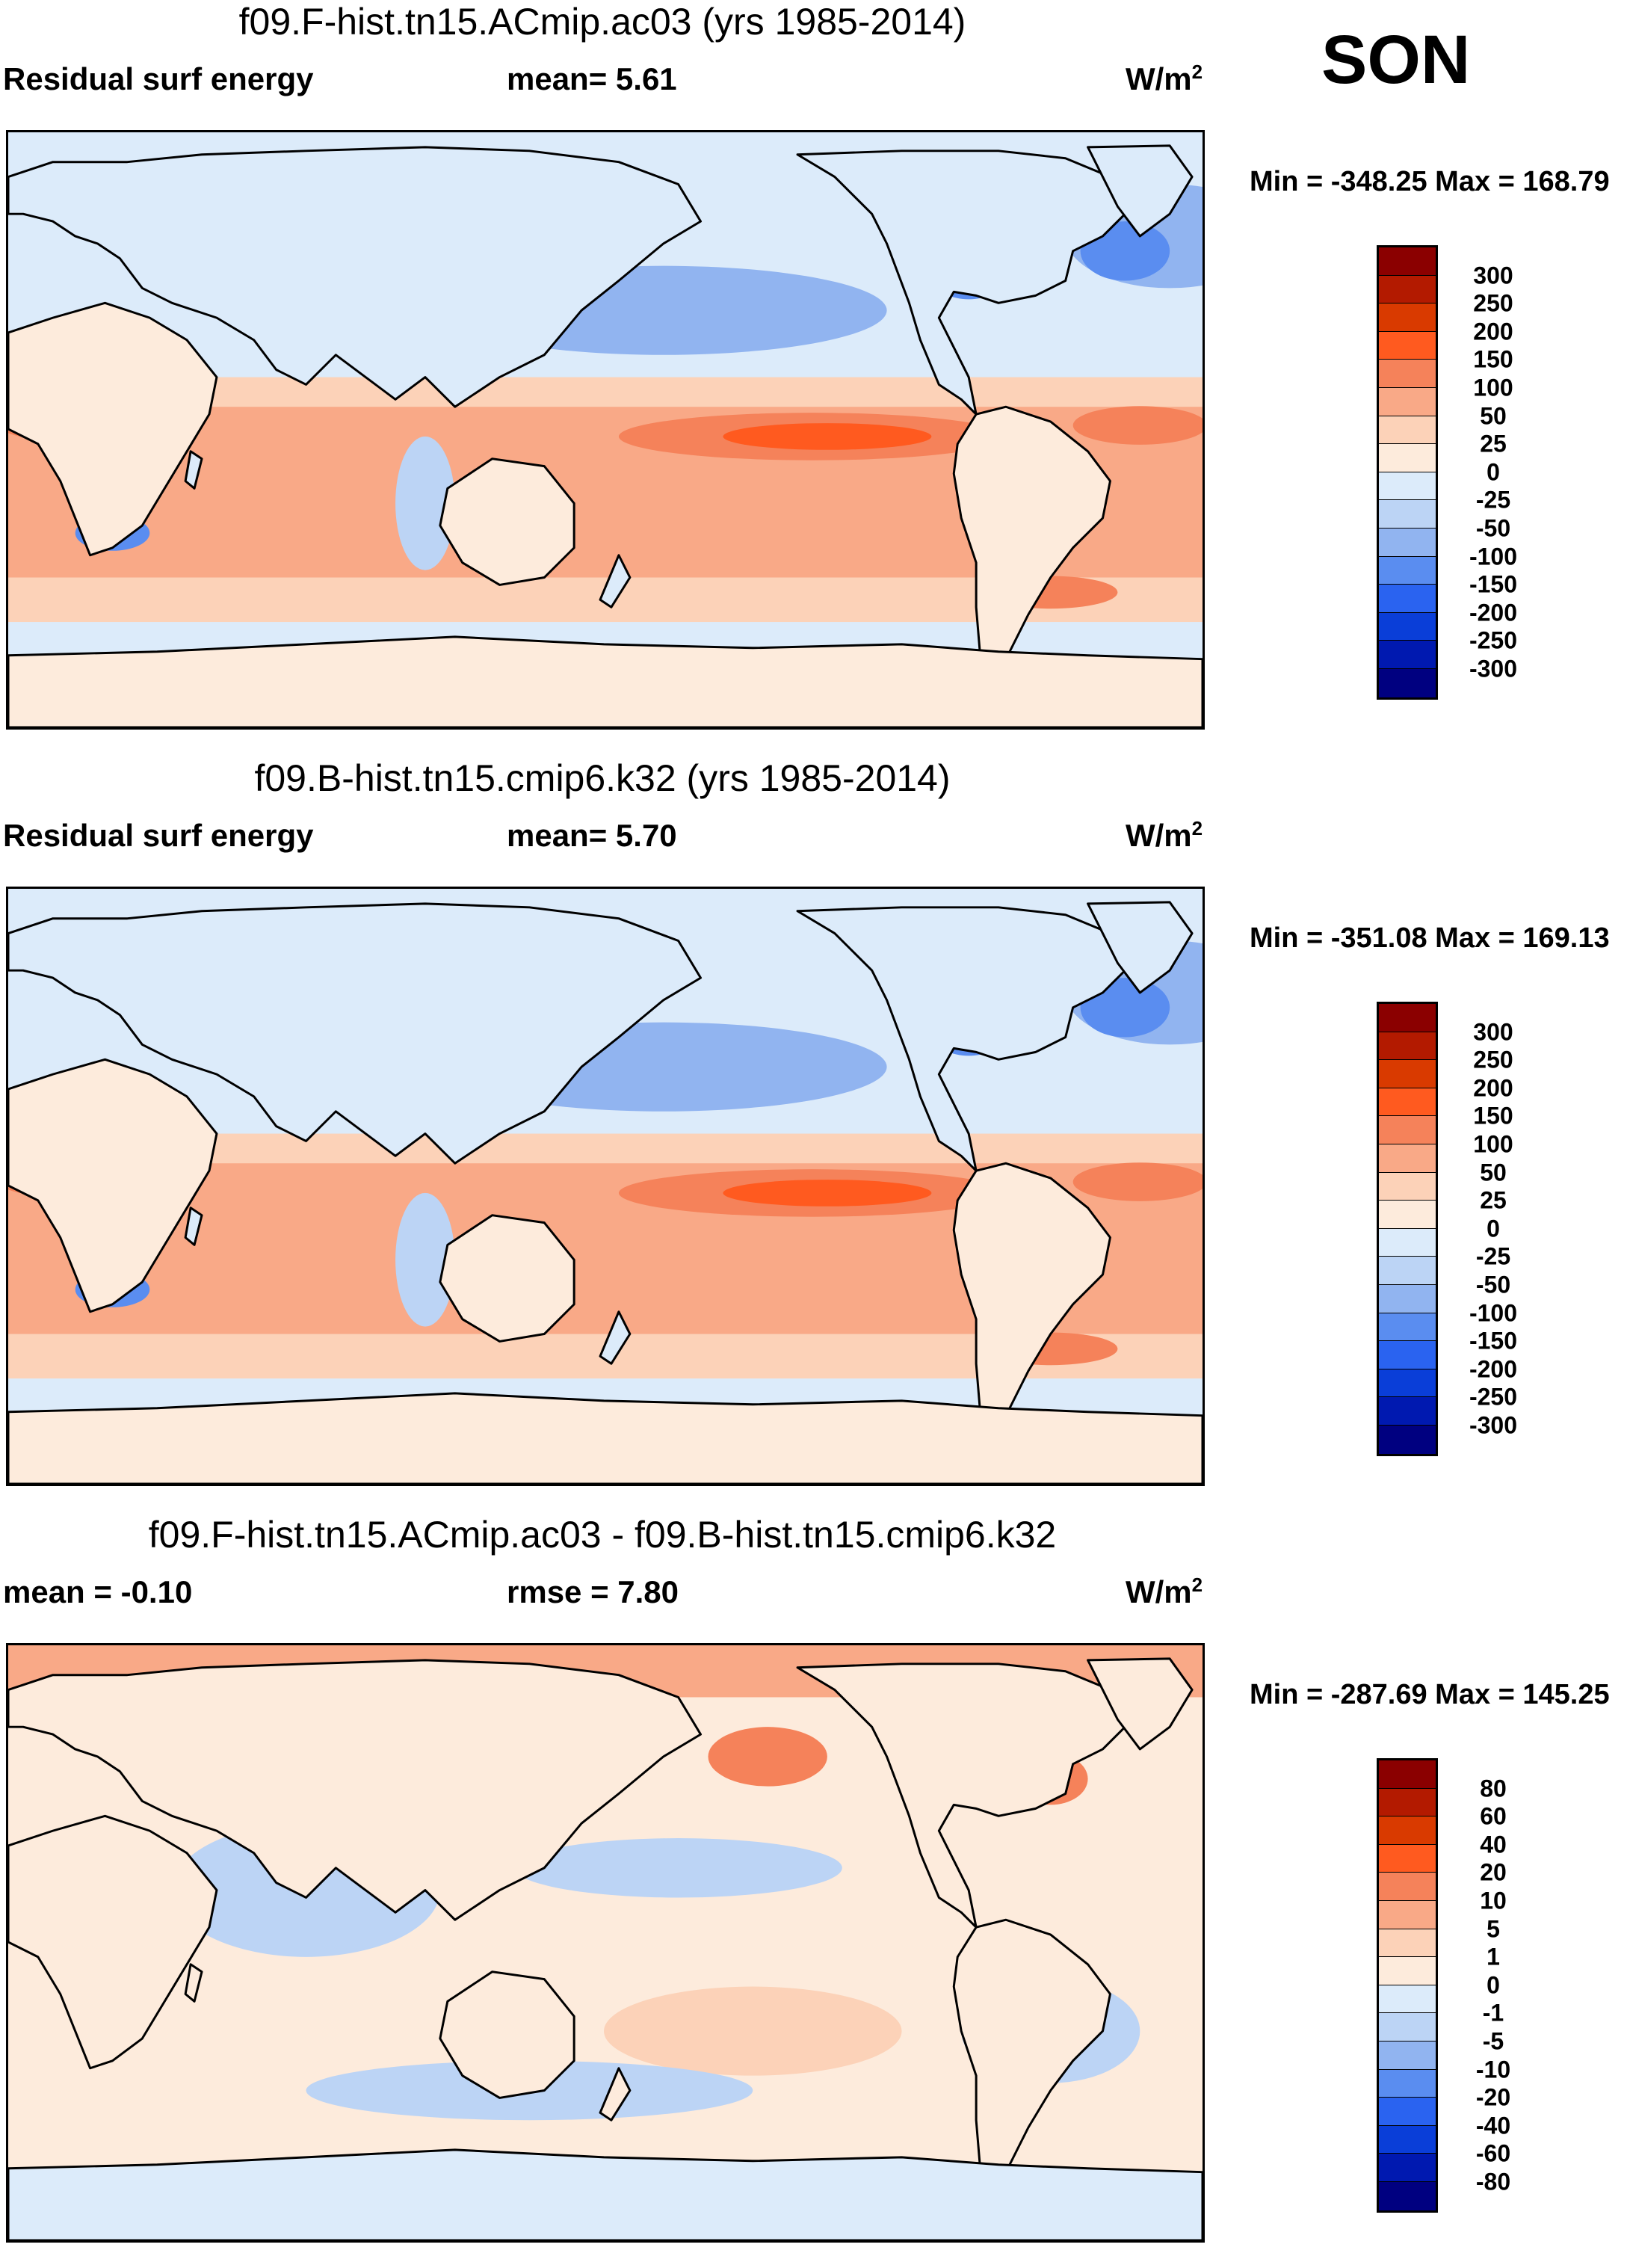 The width and height of the screenshot is (1630, 2268). Describe the element at coordinates (1493, 1088) in the screenshot. I see `colorbar-tick-label: 200` at that location.